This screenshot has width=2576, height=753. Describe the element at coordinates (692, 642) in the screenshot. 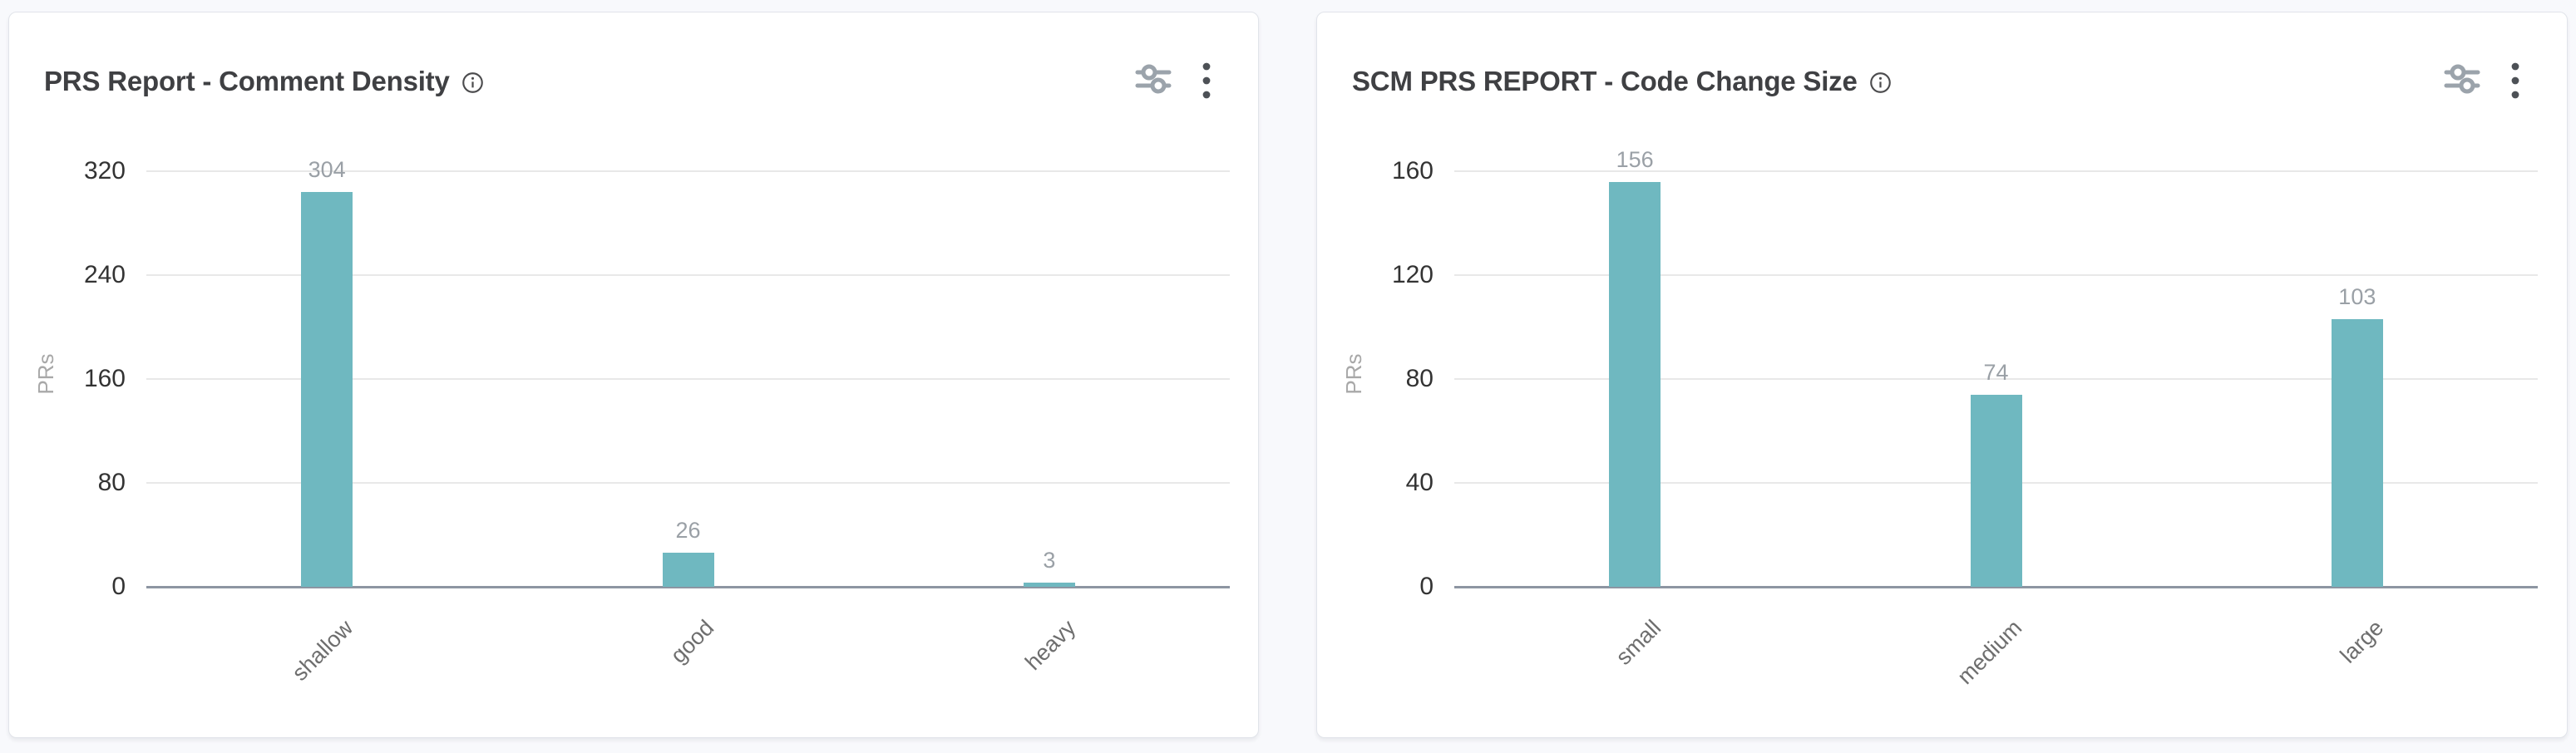

I see `x-axis-label: good` at that location.